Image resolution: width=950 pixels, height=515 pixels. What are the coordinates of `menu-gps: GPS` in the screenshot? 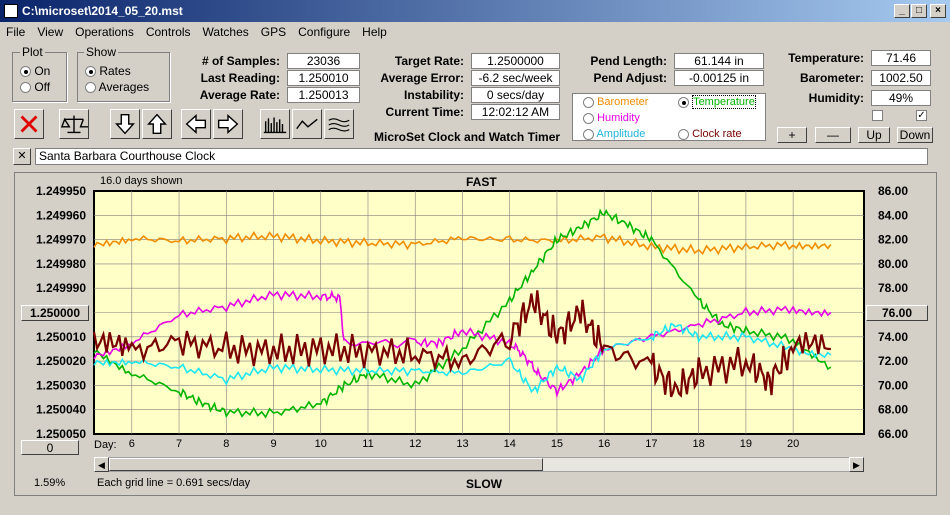 It's located at (273, 32).